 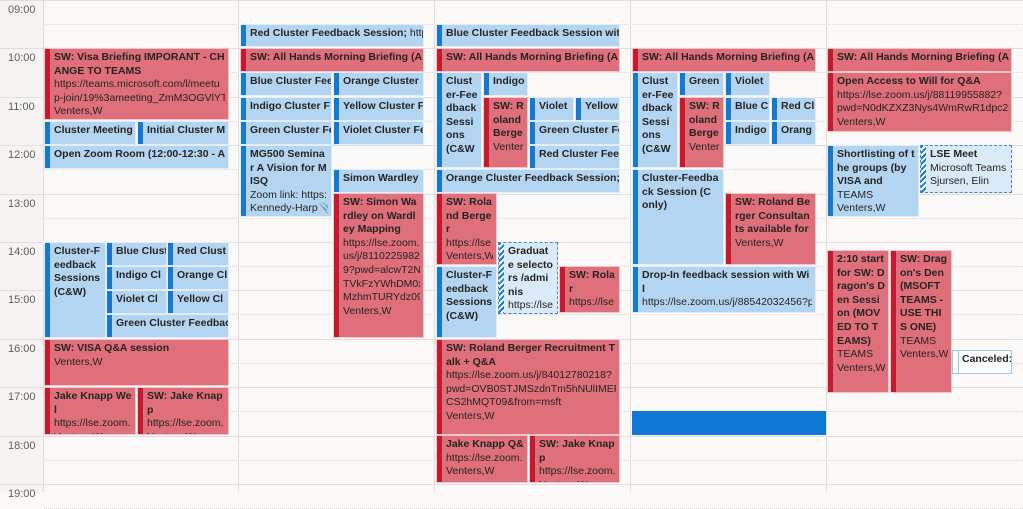 I want to click on calendar-event: Green Cluster Feedbac, so click(x=167, y=326).